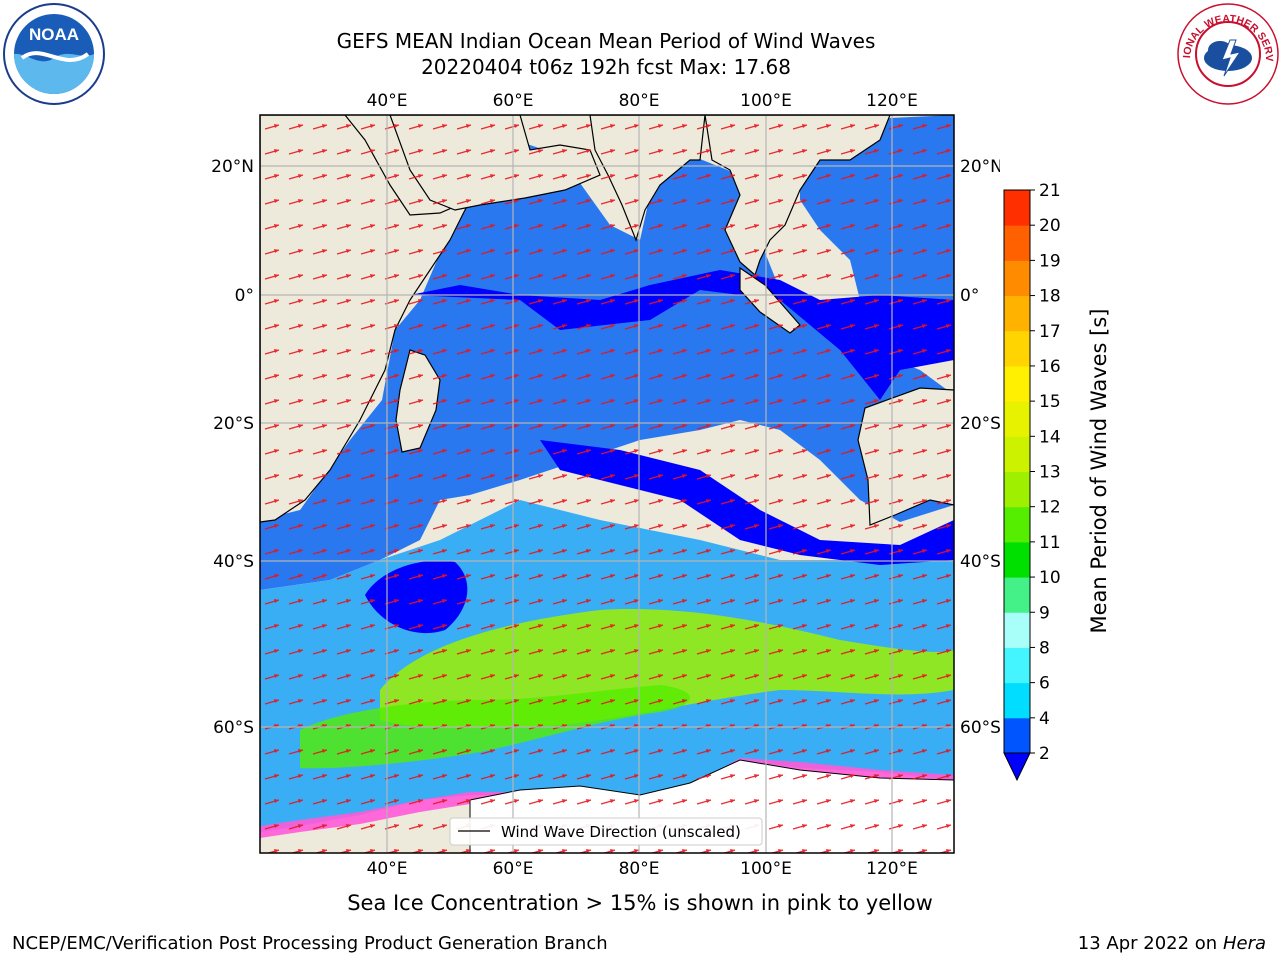 The image size is (1280, 960). I want to click on colorbar-tick-label: 19, so click(1050, 261).